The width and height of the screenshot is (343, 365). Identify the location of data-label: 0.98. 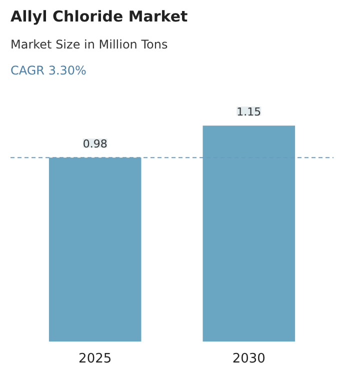
(95, 144).